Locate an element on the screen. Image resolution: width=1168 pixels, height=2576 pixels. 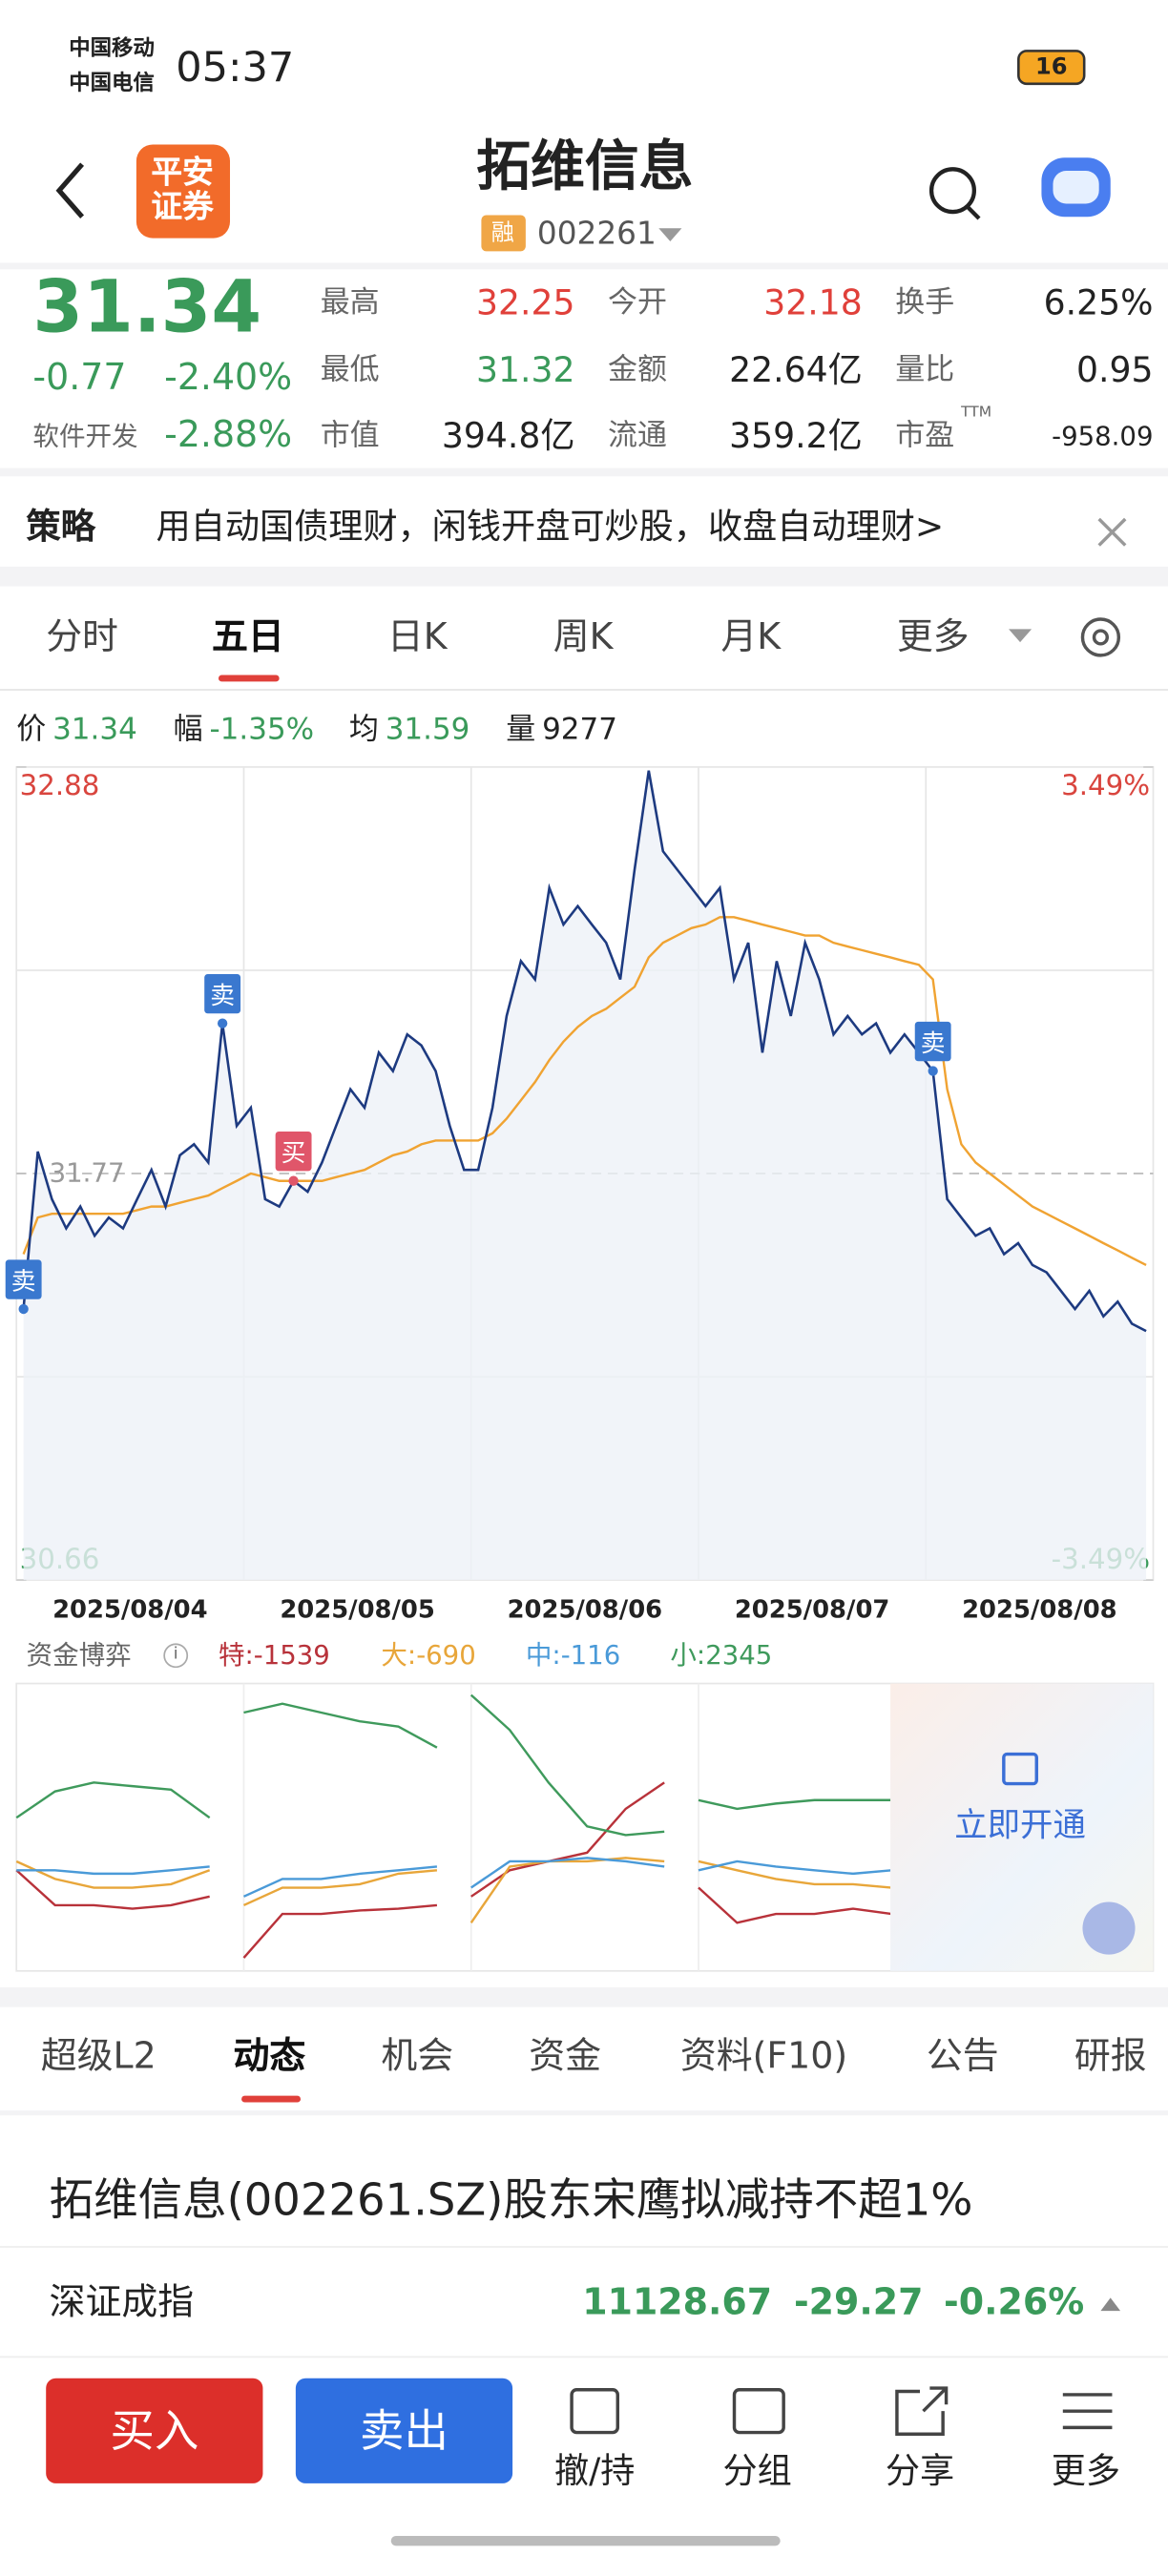
info-label: 幅 is located at coordinates (188, 730).